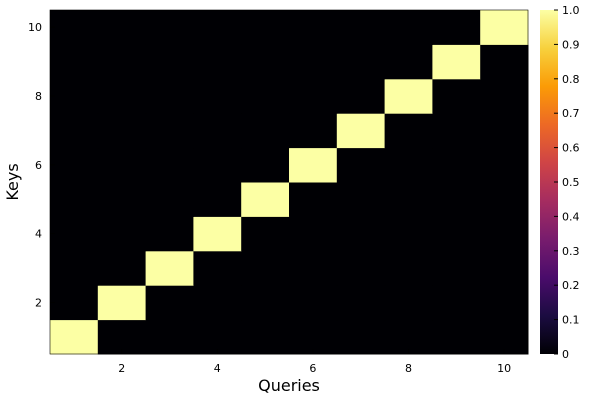  What do you see at coordinates (571, 148) in the screenshot?
I see `colorbar-tick-label: 0.6` at bounding box center [571, 148].